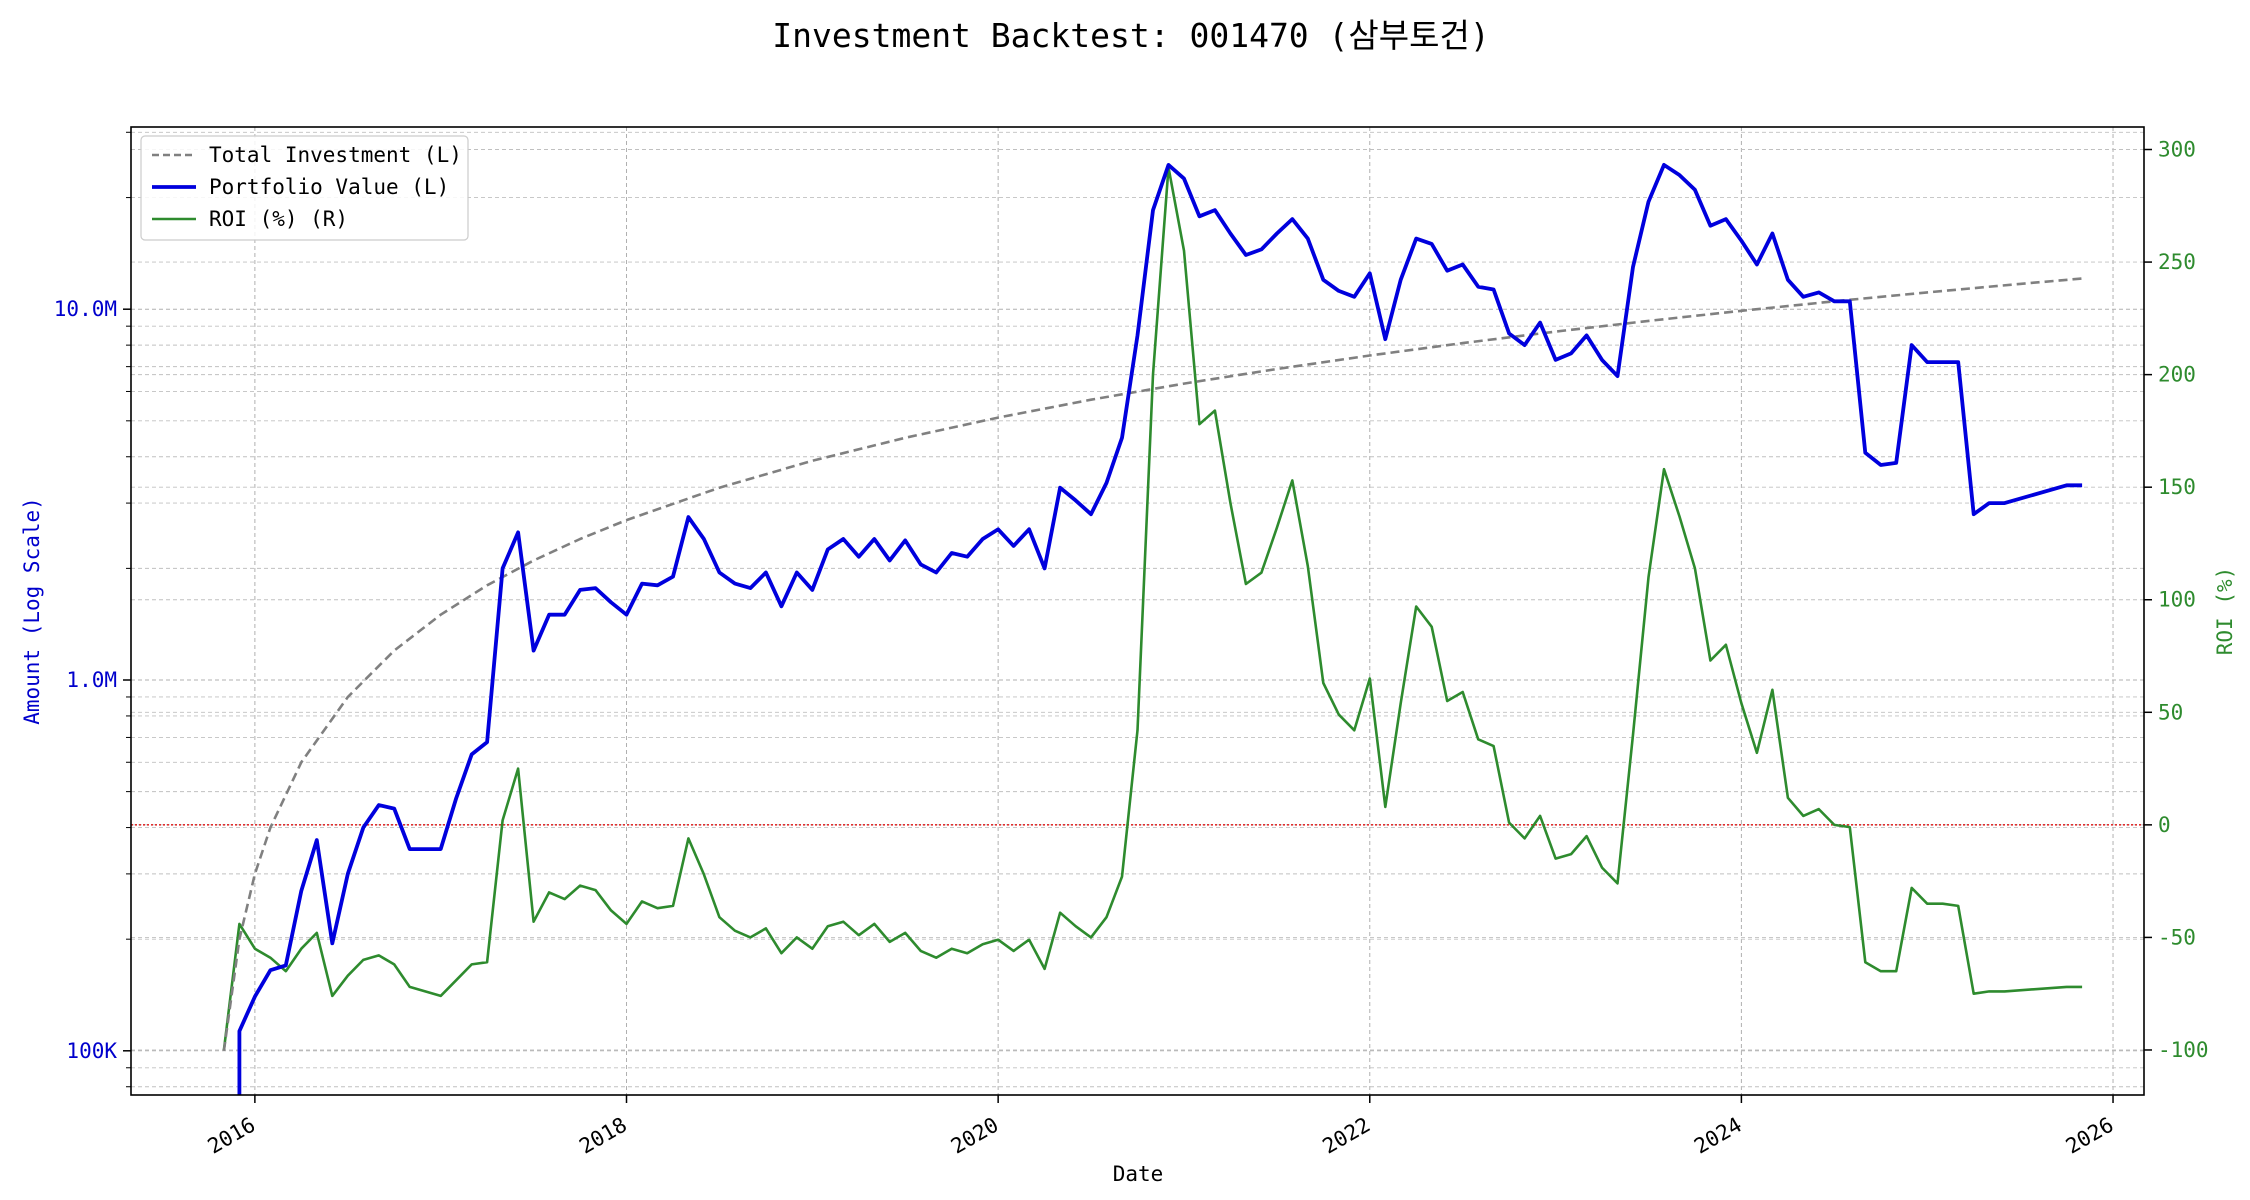 Image resolution: width=2250 pixels, height=1200 pixels. I want to click on legend-label: Total Investment (L), so click(335, 155).